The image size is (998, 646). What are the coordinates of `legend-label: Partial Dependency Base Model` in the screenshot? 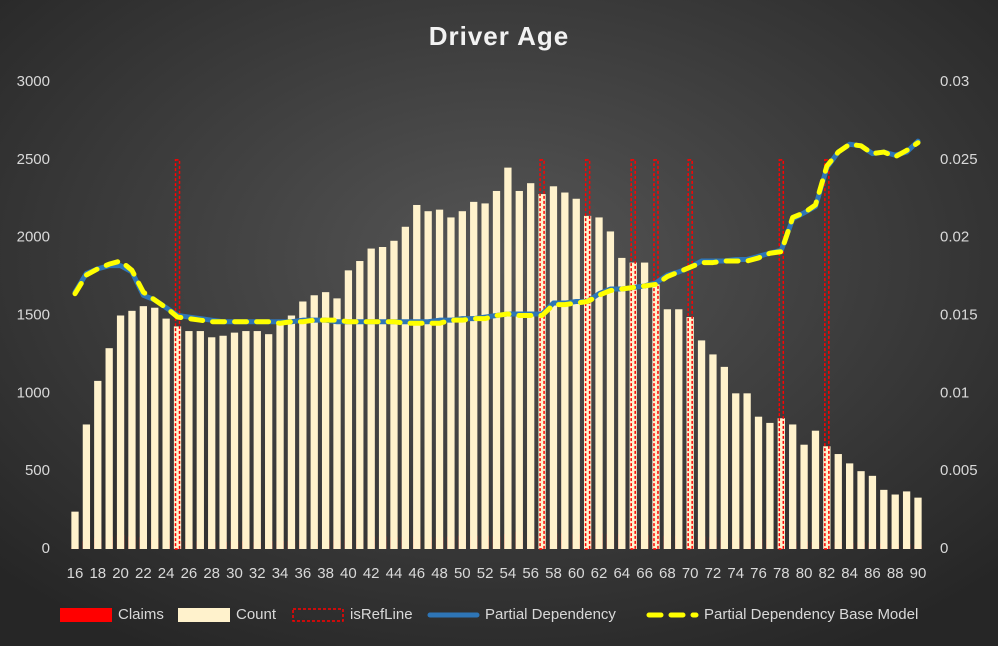 It's located at (811, 614).